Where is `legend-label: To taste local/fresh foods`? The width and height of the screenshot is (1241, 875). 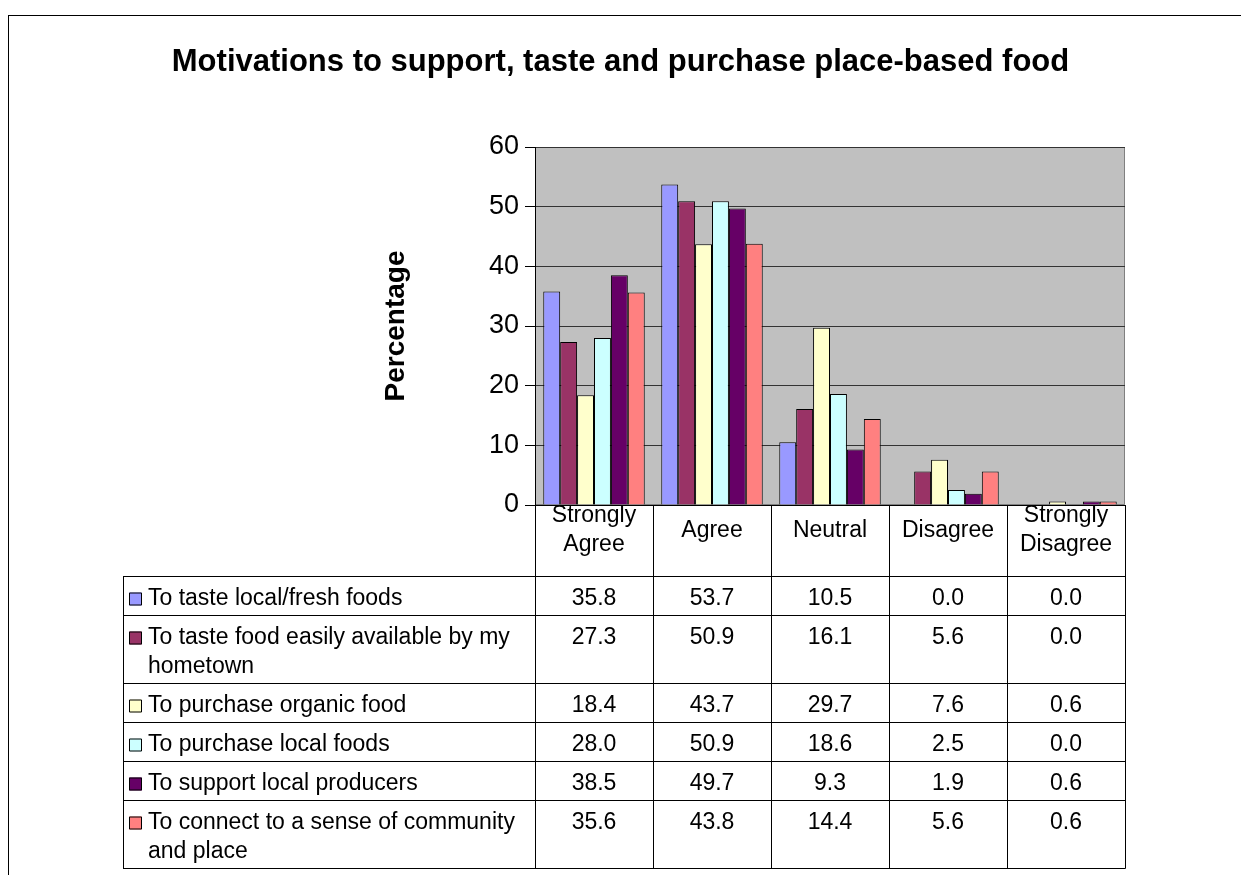 legend-label: To taste local/fresh foods is located at coordinates (275, 596).